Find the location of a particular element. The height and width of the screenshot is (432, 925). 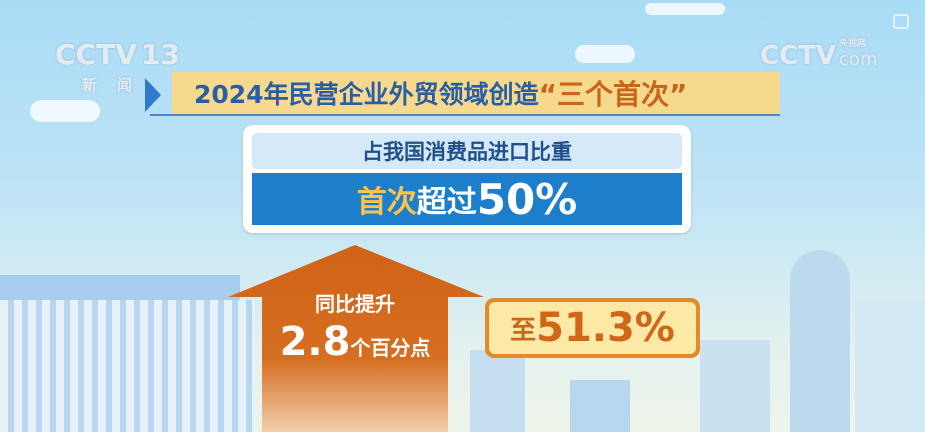

card-mid: 超过 is located at coordinates (446, 202).